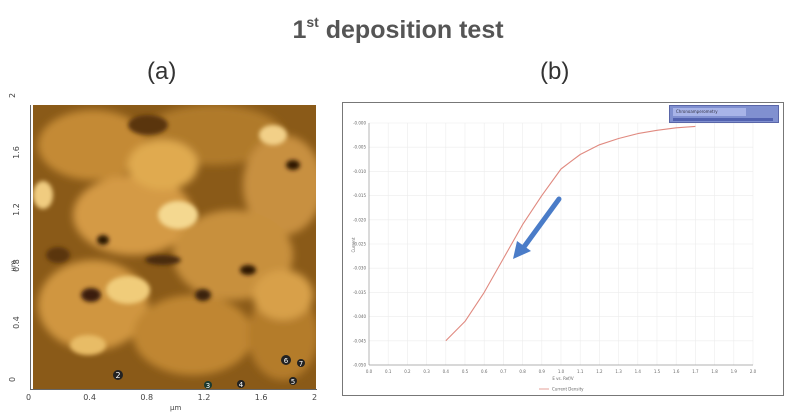 The width and height of the screenshot is (796, 419). What do you see at coordinates (753, 371) in the screenshot?
I see `x-tick-label: 2.0` at bounding box center [753, 371].